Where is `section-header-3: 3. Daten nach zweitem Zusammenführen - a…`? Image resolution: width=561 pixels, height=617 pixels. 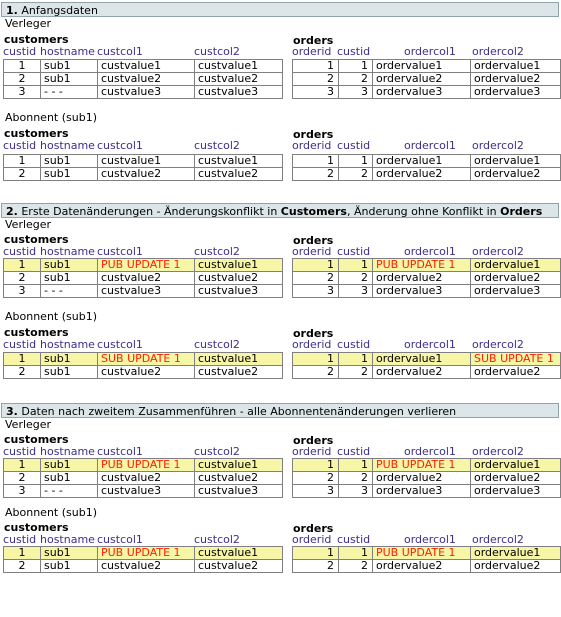 section-header-3: 3. Daten nach zweitem Zusammenführen - a… is located at coordinates (280, 410).